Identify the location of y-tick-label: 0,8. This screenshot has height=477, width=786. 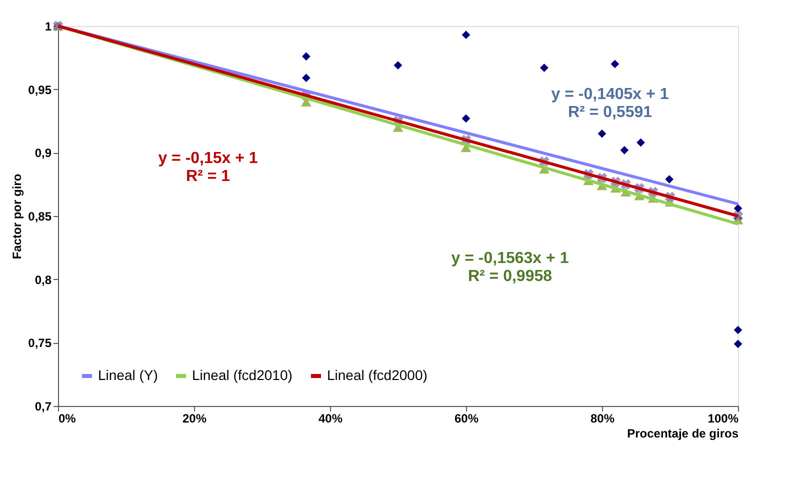
(43, 279).